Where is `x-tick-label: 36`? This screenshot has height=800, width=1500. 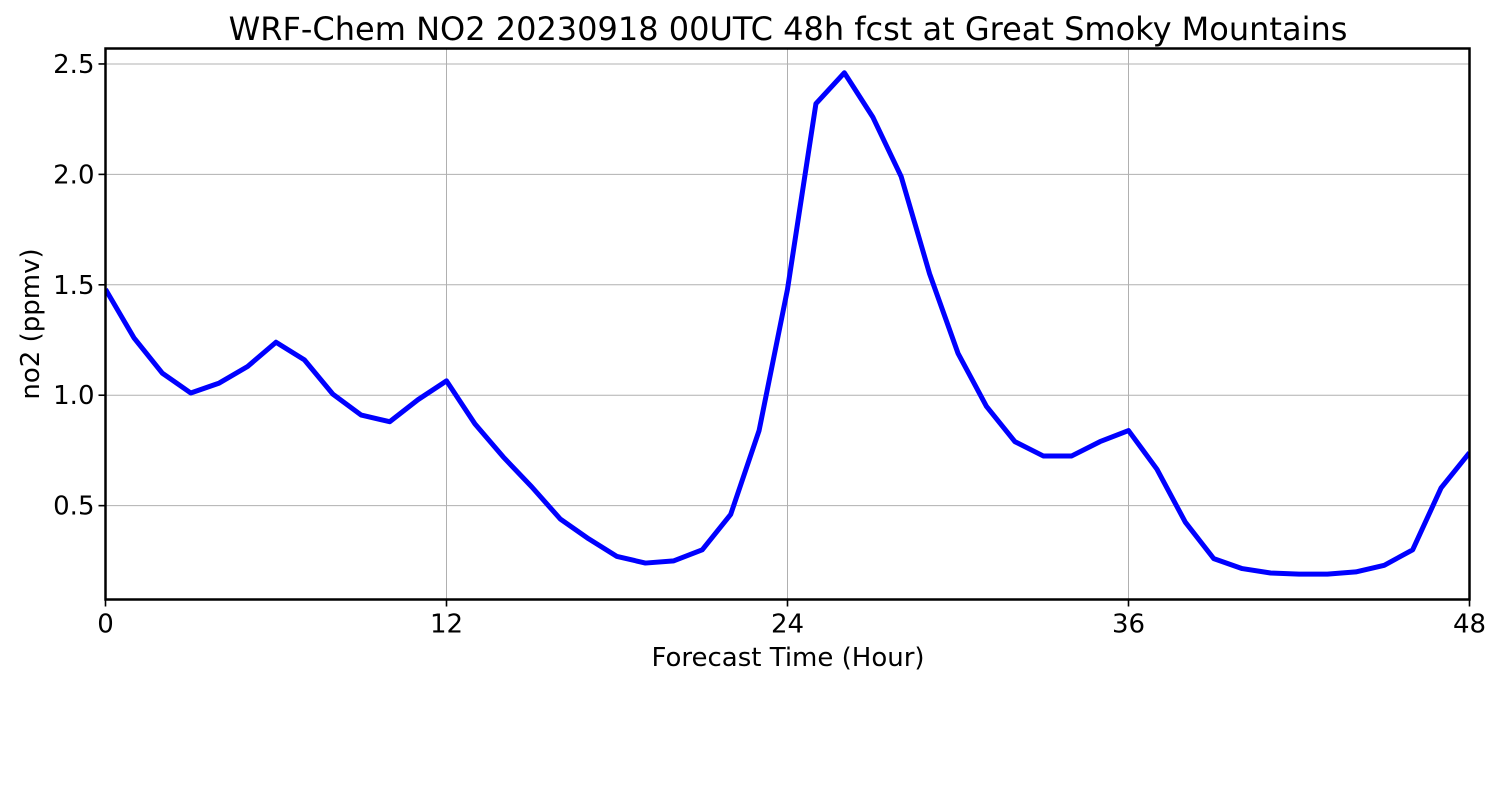
x-tick-label: 36 is located at coordinates (1128, 625).